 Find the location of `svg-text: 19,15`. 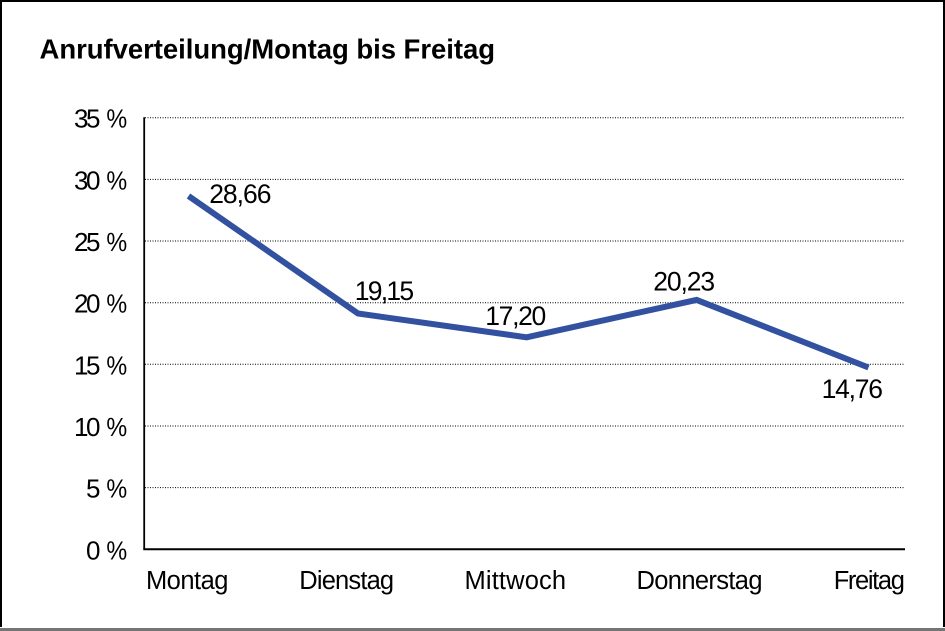

svg-text: 19,15 is located at coordinates (384, 291).